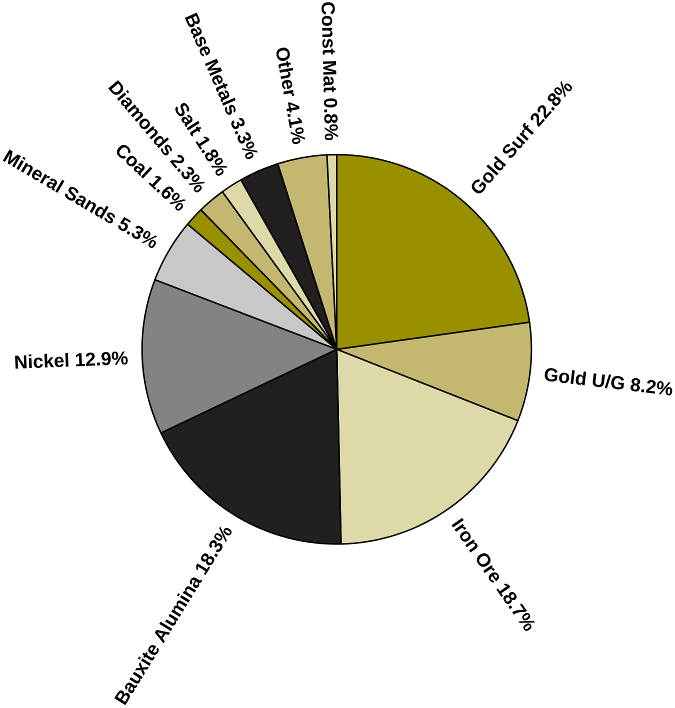 This screenshot has width=675, height=708. I want to click on slice-label: Const Mat 0.8%, so click(329, 71).